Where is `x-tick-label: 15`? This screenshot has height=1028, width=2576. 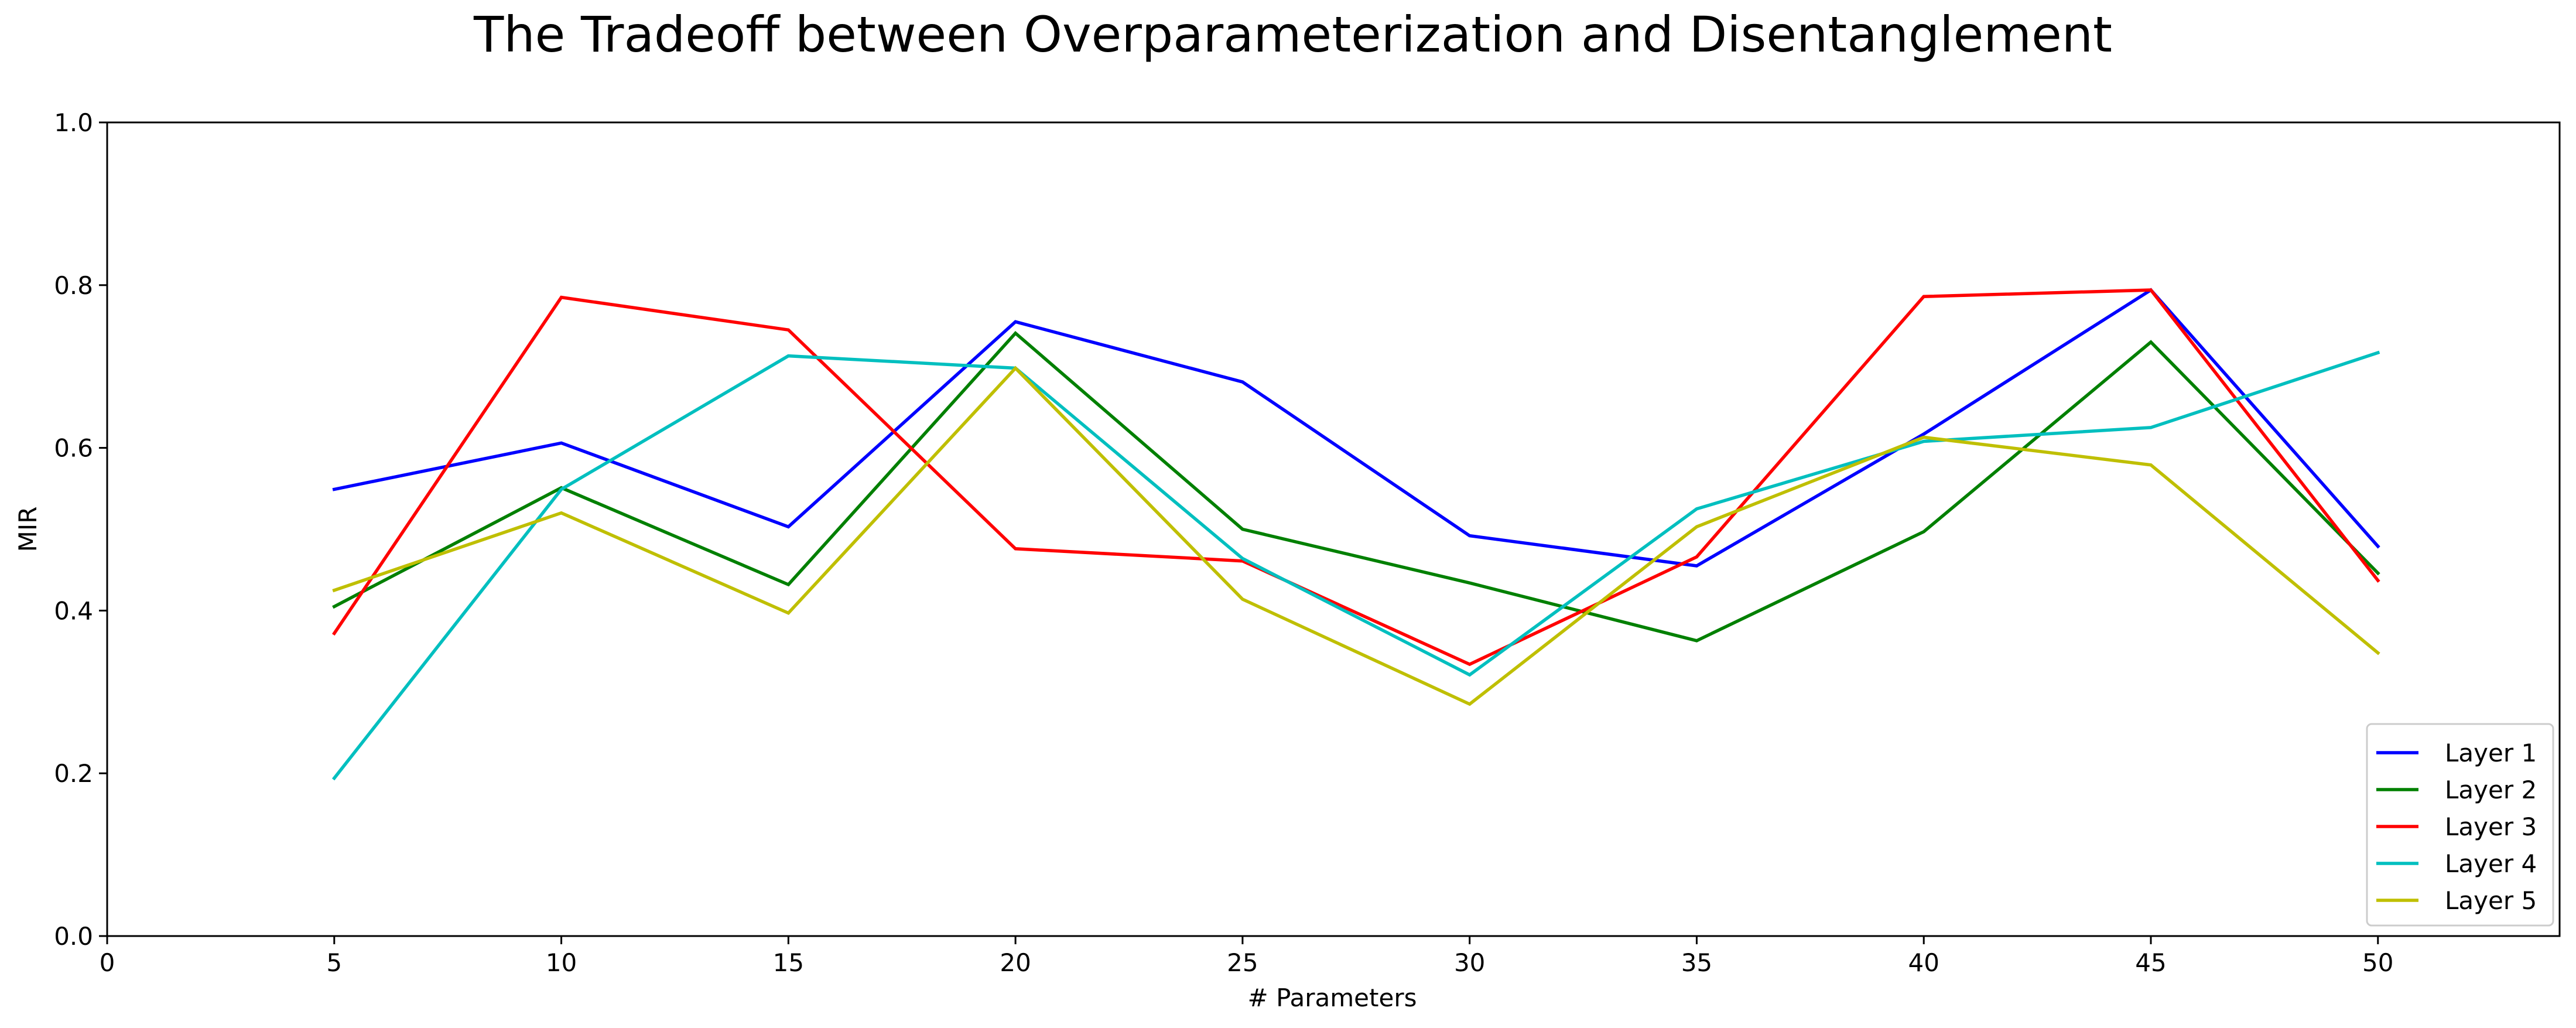
x-tick-label: 15 is located at coordinates (788, 962).